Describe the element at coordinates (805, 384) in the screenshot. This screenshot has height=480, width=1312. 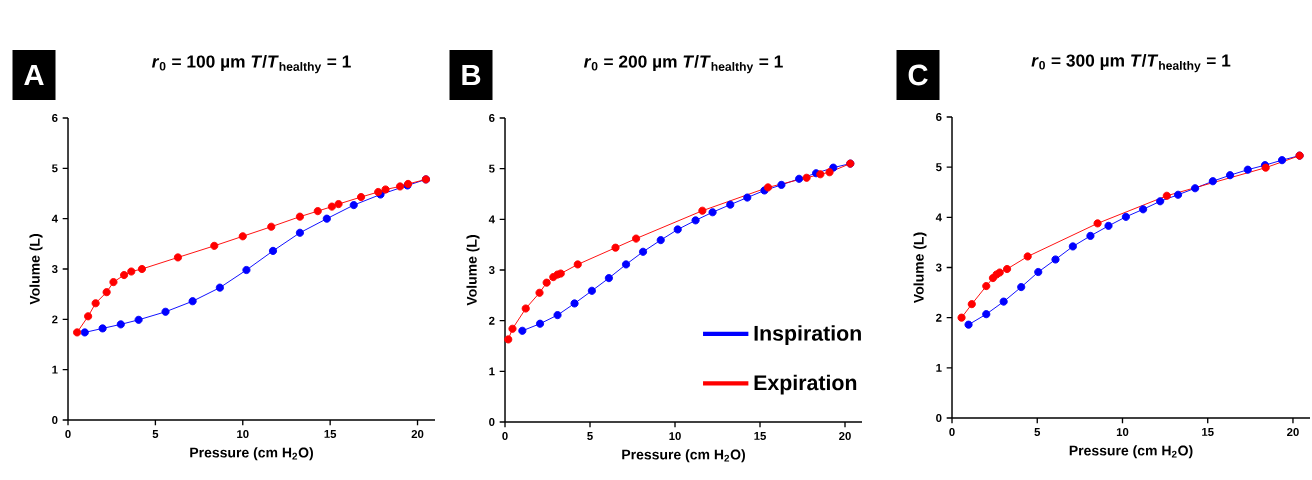
I see `legend-label: Expiration` at that location.